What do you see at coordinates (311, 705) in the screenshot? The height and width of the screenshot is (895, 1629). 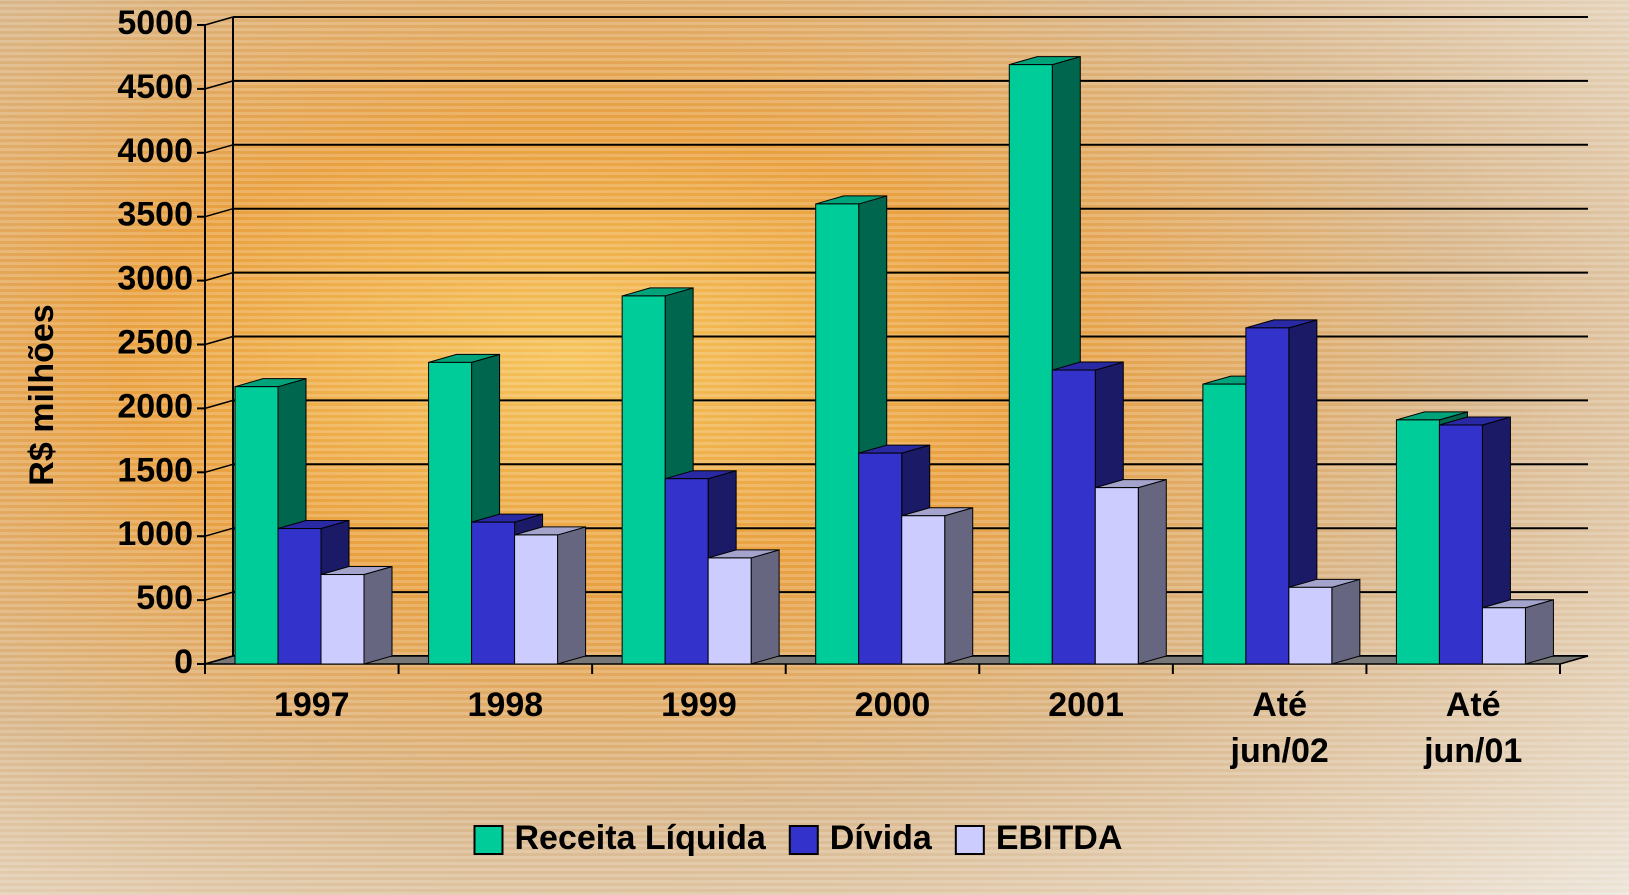 I see `x-tick-label: 1997` at bounding box center [311, 705].